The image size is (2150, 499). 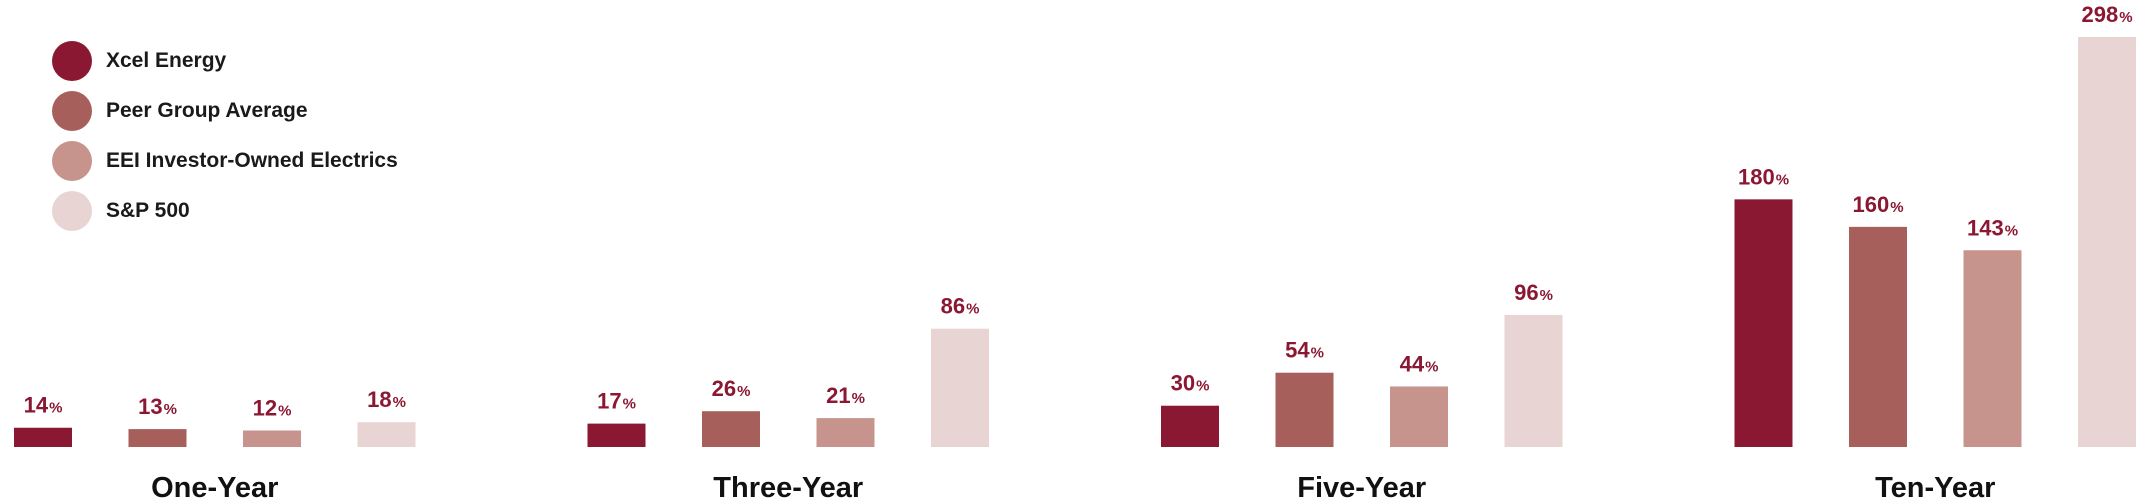 What do you see at coordinates (225, 211) in the screenshot?
I see `legend-item: S&P 500` at bounding box center [225, 211].